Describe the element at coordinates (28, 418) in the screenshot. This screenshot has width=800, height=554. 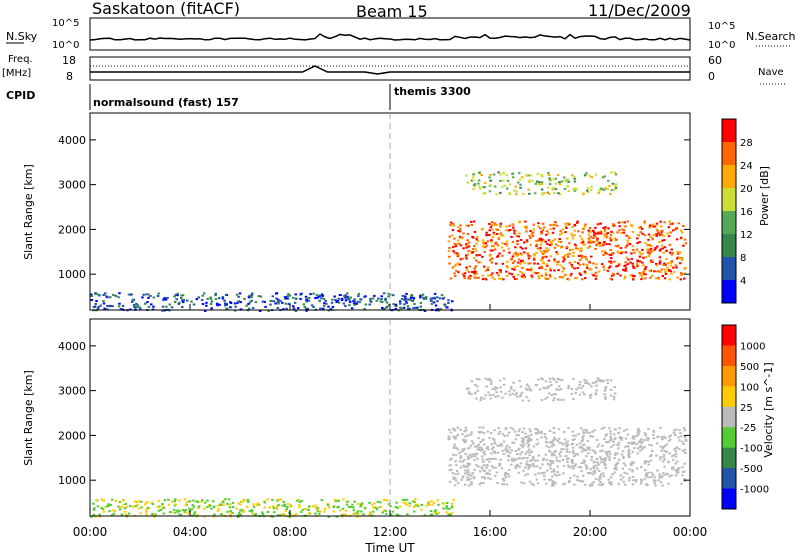
I see `velocity-ylabel: Slant Range [km]` at that location.